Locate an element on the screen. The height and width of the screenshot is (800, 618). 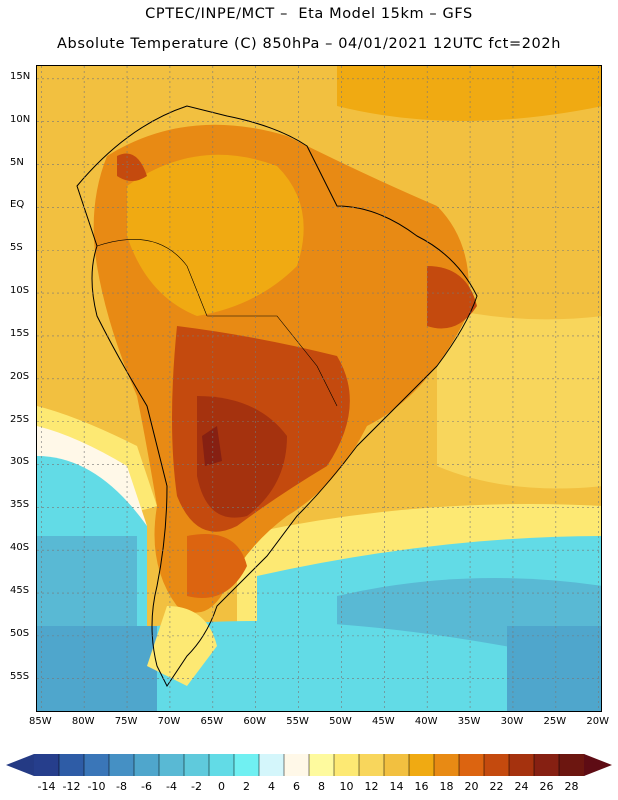
lon-tick-label: 40W is located at coordinates (426, 721).